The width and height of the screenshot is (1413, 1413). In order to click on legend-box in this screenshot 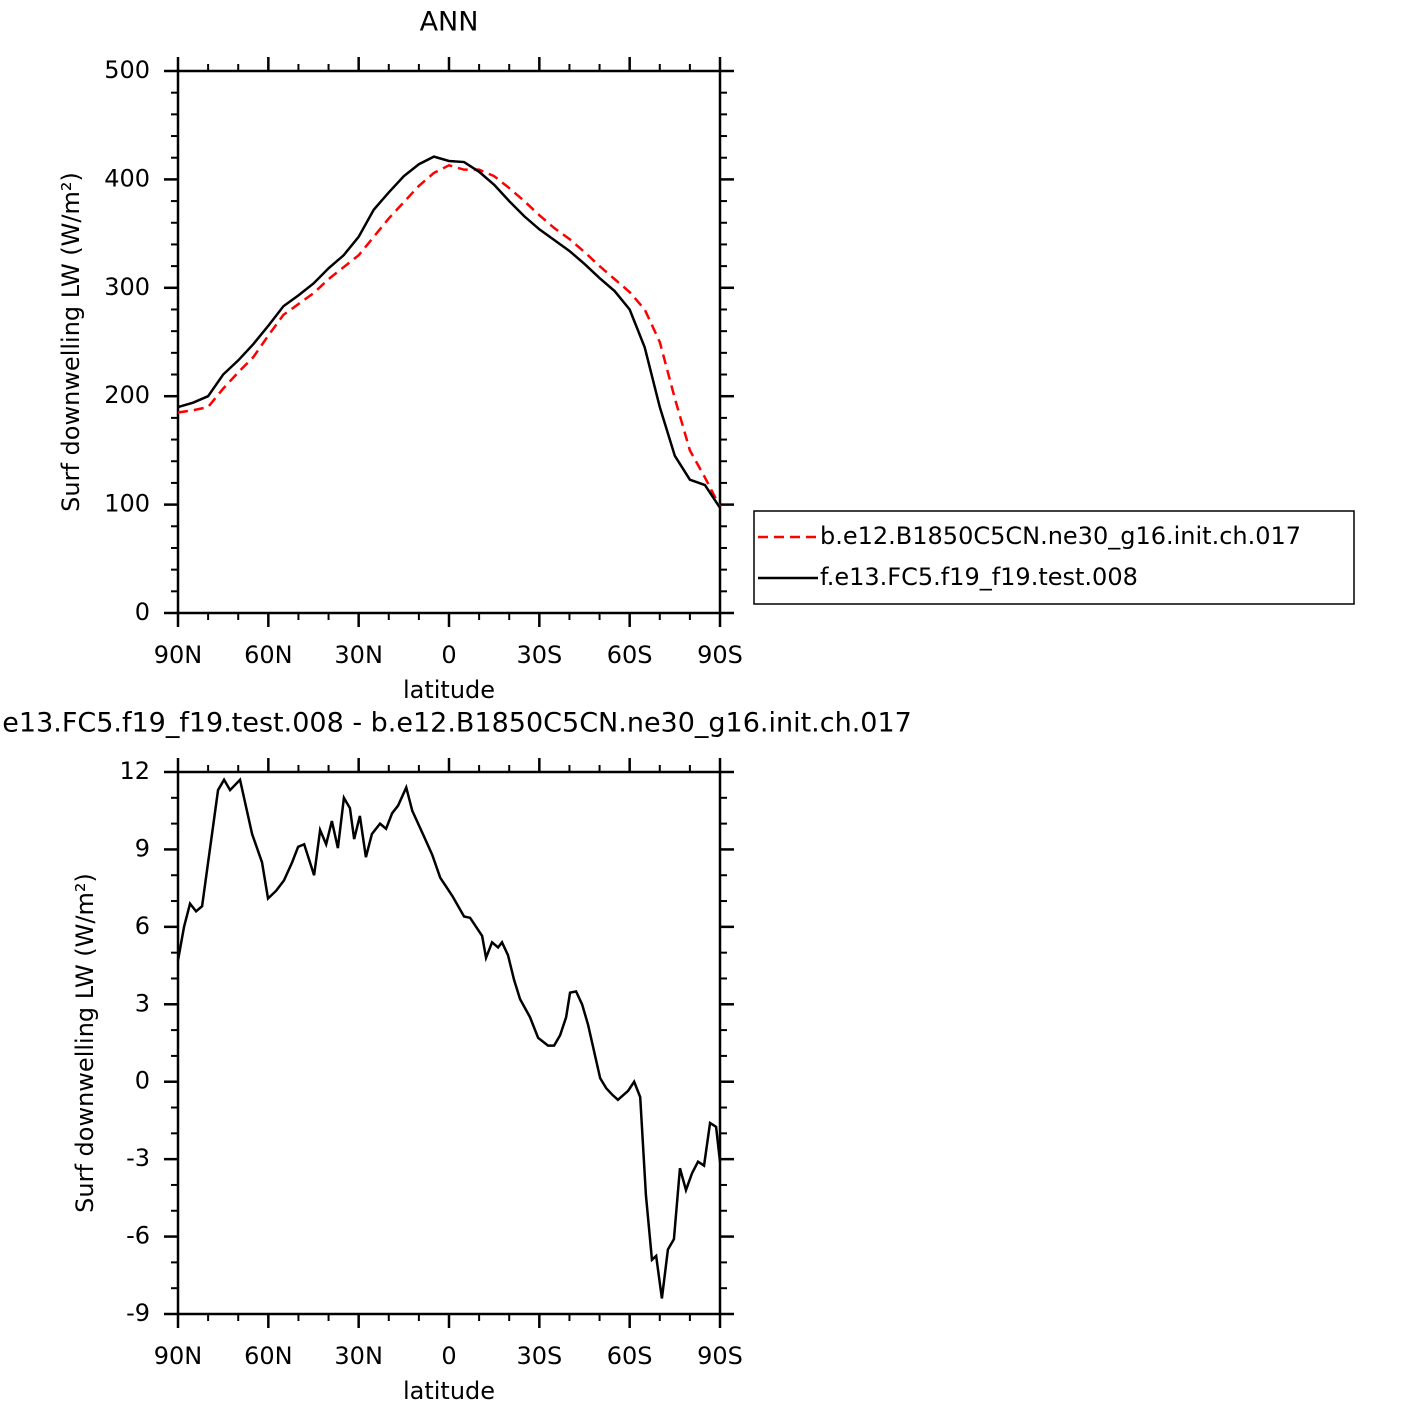, I will do `click(1054, 557)`.